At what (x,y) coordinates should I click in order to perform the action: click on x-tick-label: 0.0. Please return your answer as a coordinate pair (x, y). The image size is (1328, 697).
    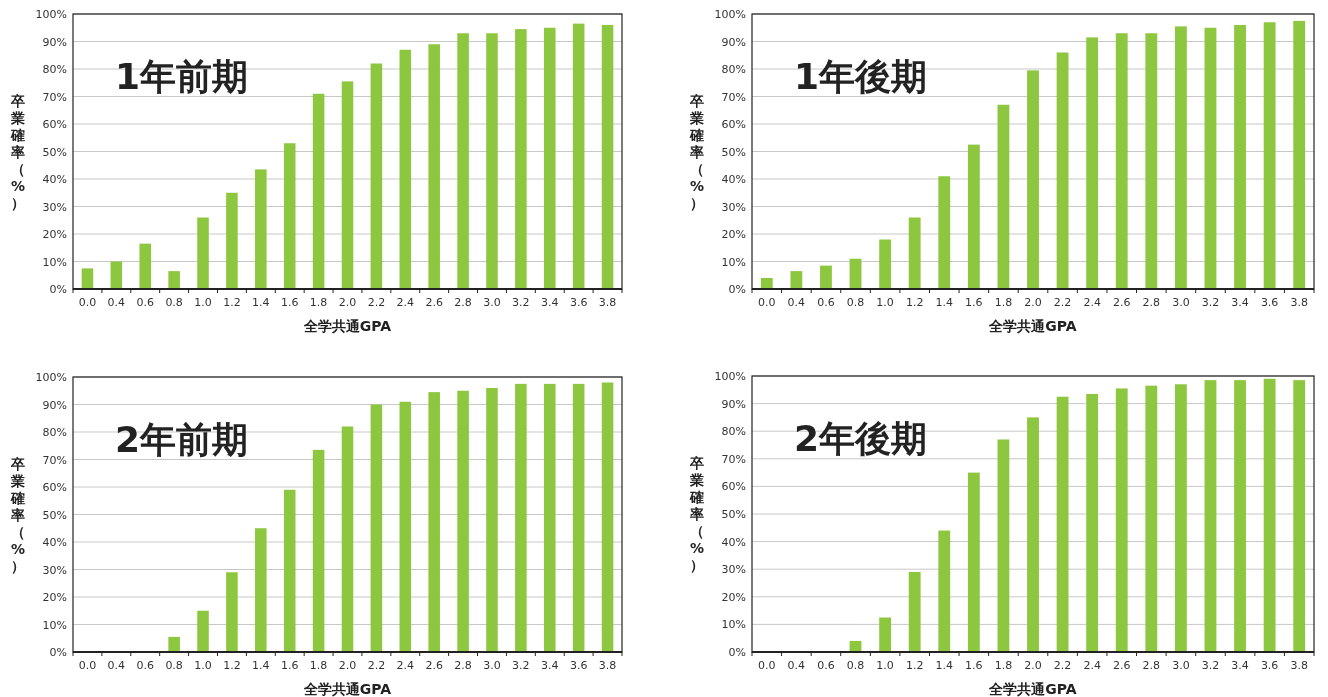
    Looking at the image, I should click on (87, 665).